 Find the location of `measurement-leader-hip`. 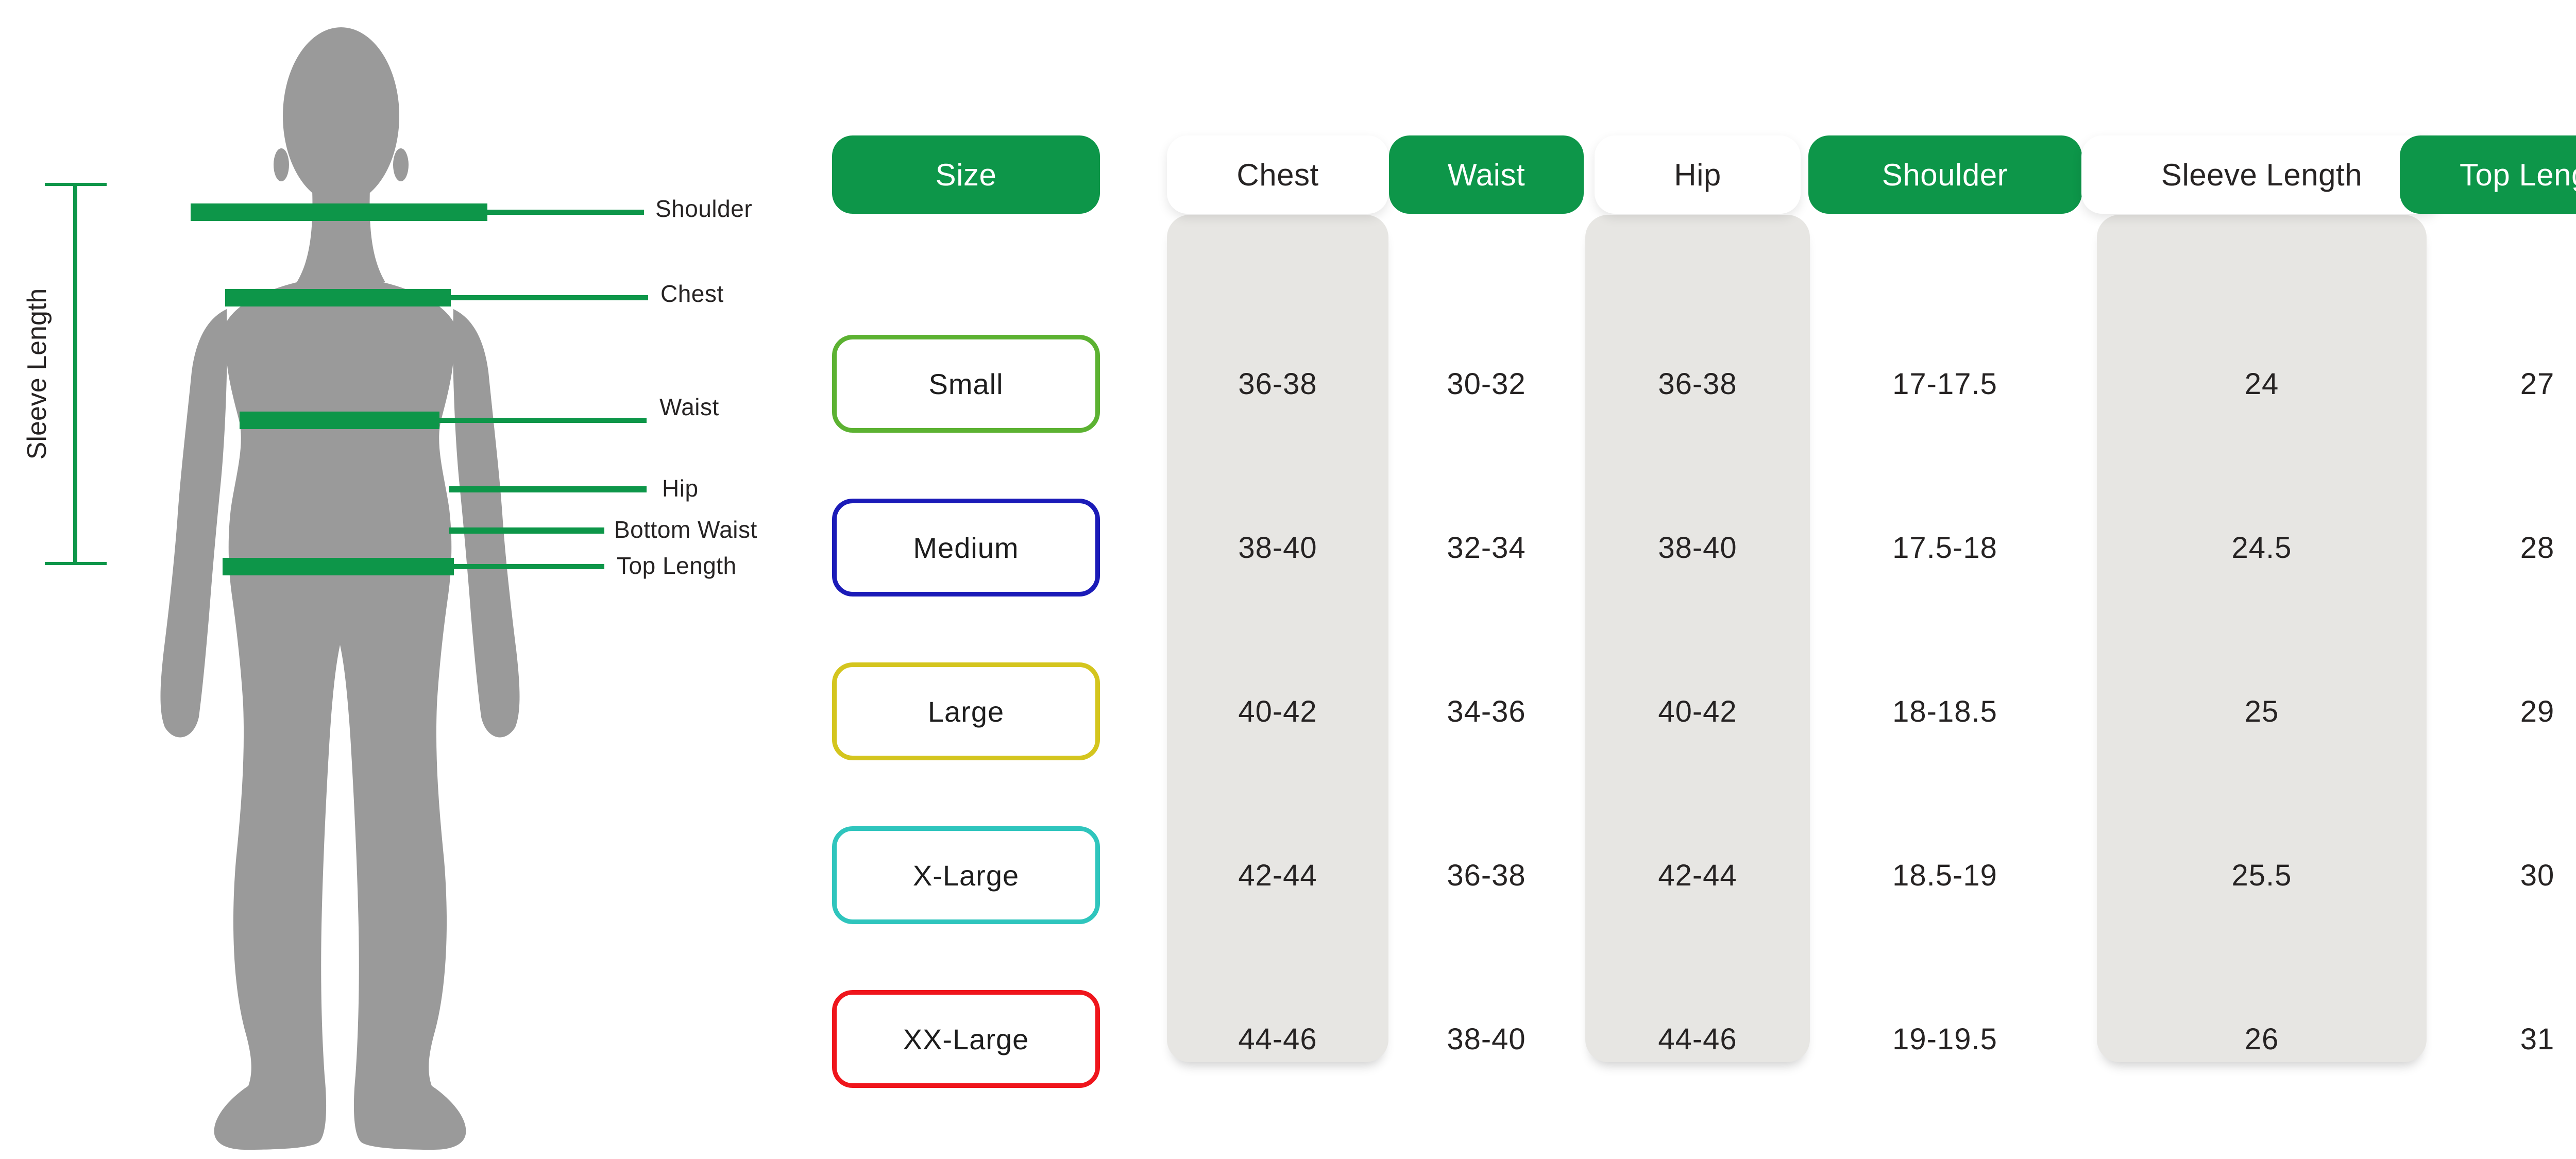

measurement-leader-hip is located at coordinates (548, 489).